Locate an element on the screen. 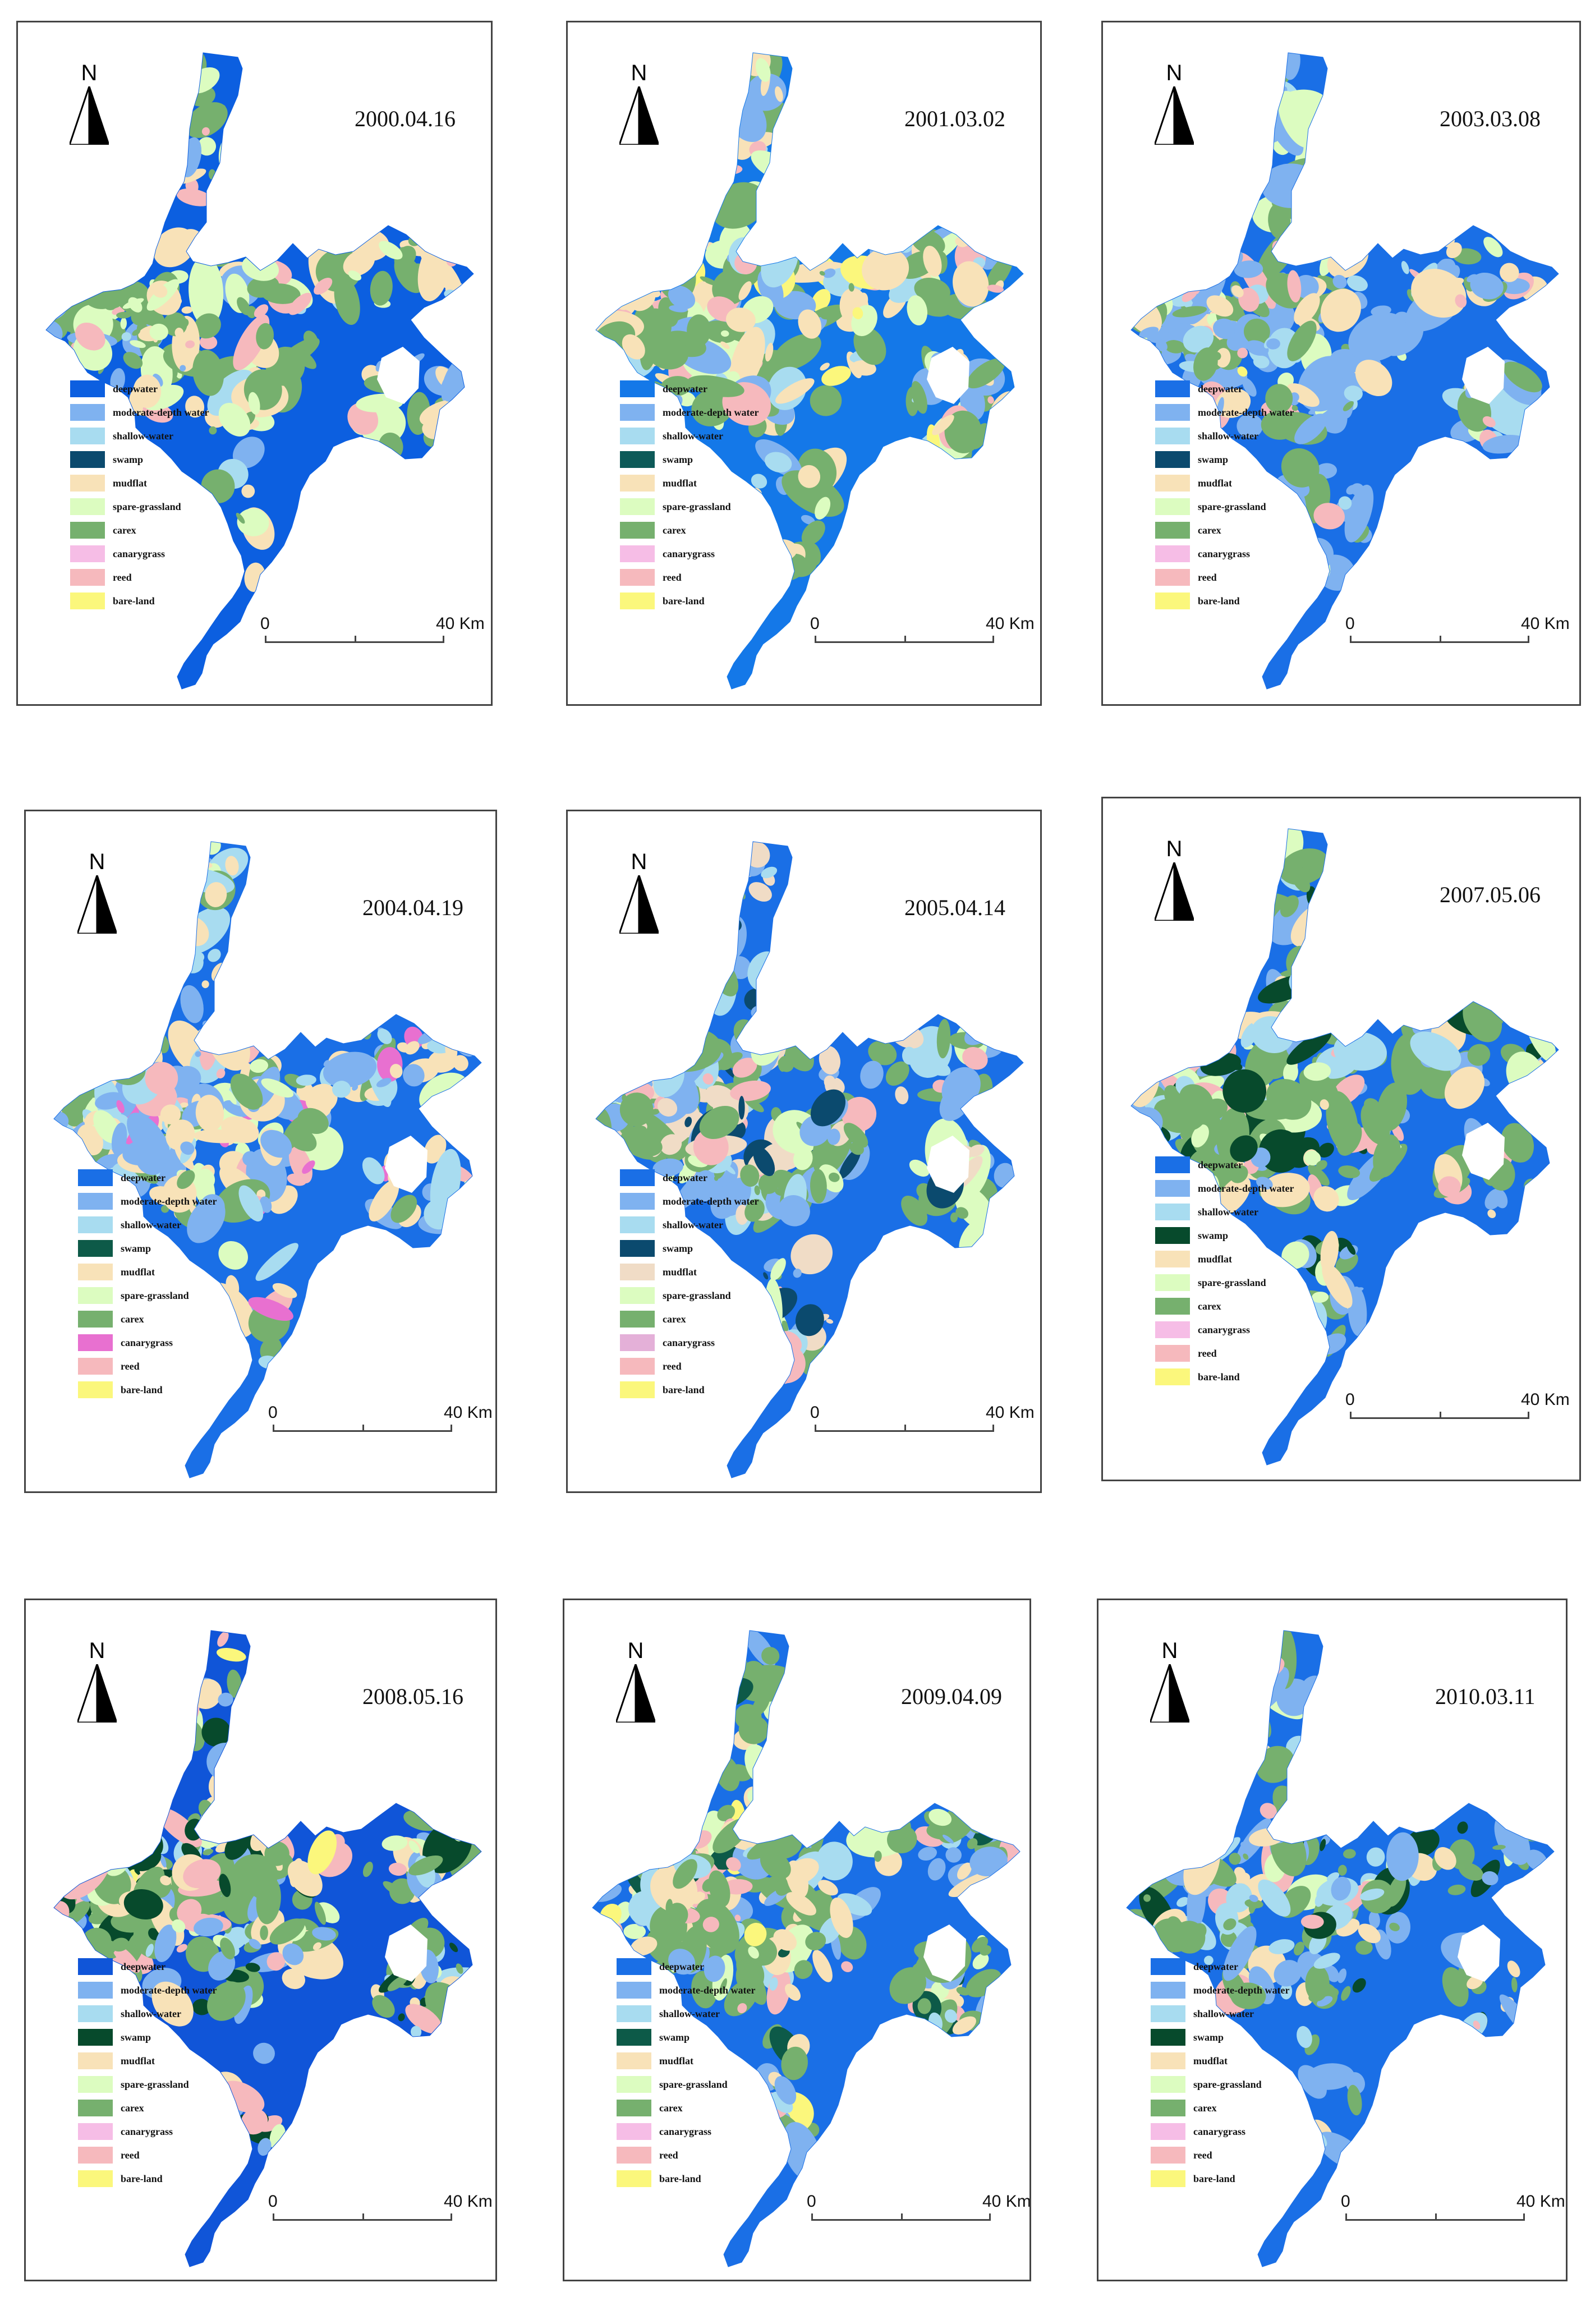  scale-line is located at coordinates (1439, 642).